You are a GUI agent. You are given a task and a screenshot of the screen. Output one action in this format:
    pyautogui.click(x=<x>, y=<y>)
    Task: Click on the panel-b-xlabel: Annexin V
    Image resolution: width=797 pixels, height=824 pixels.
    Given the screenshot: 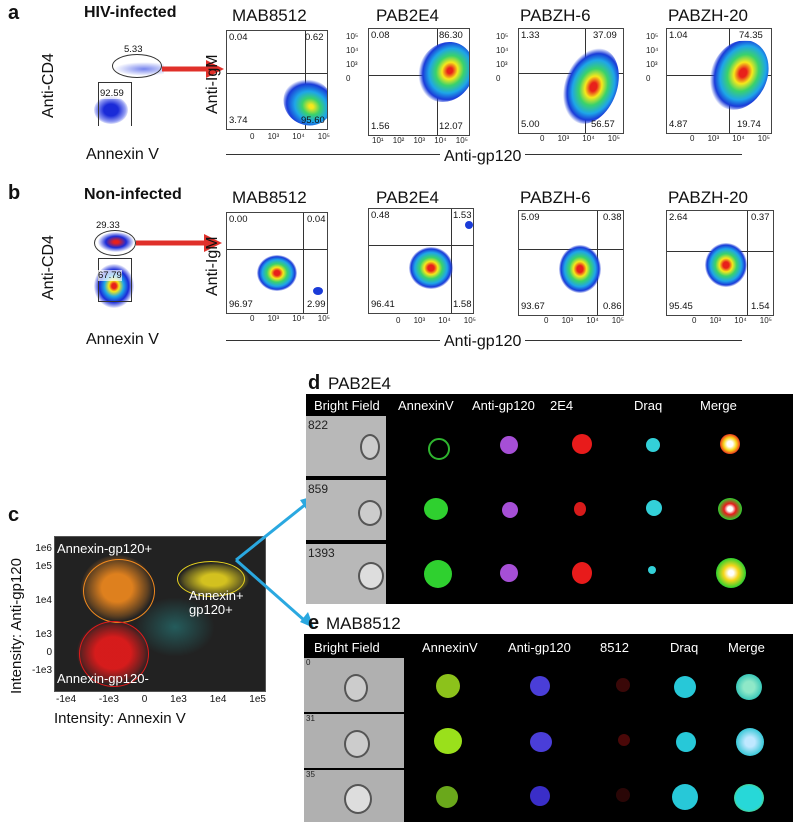 What is the action you would take?
    pyautogui.click(x=122, y=339)
    